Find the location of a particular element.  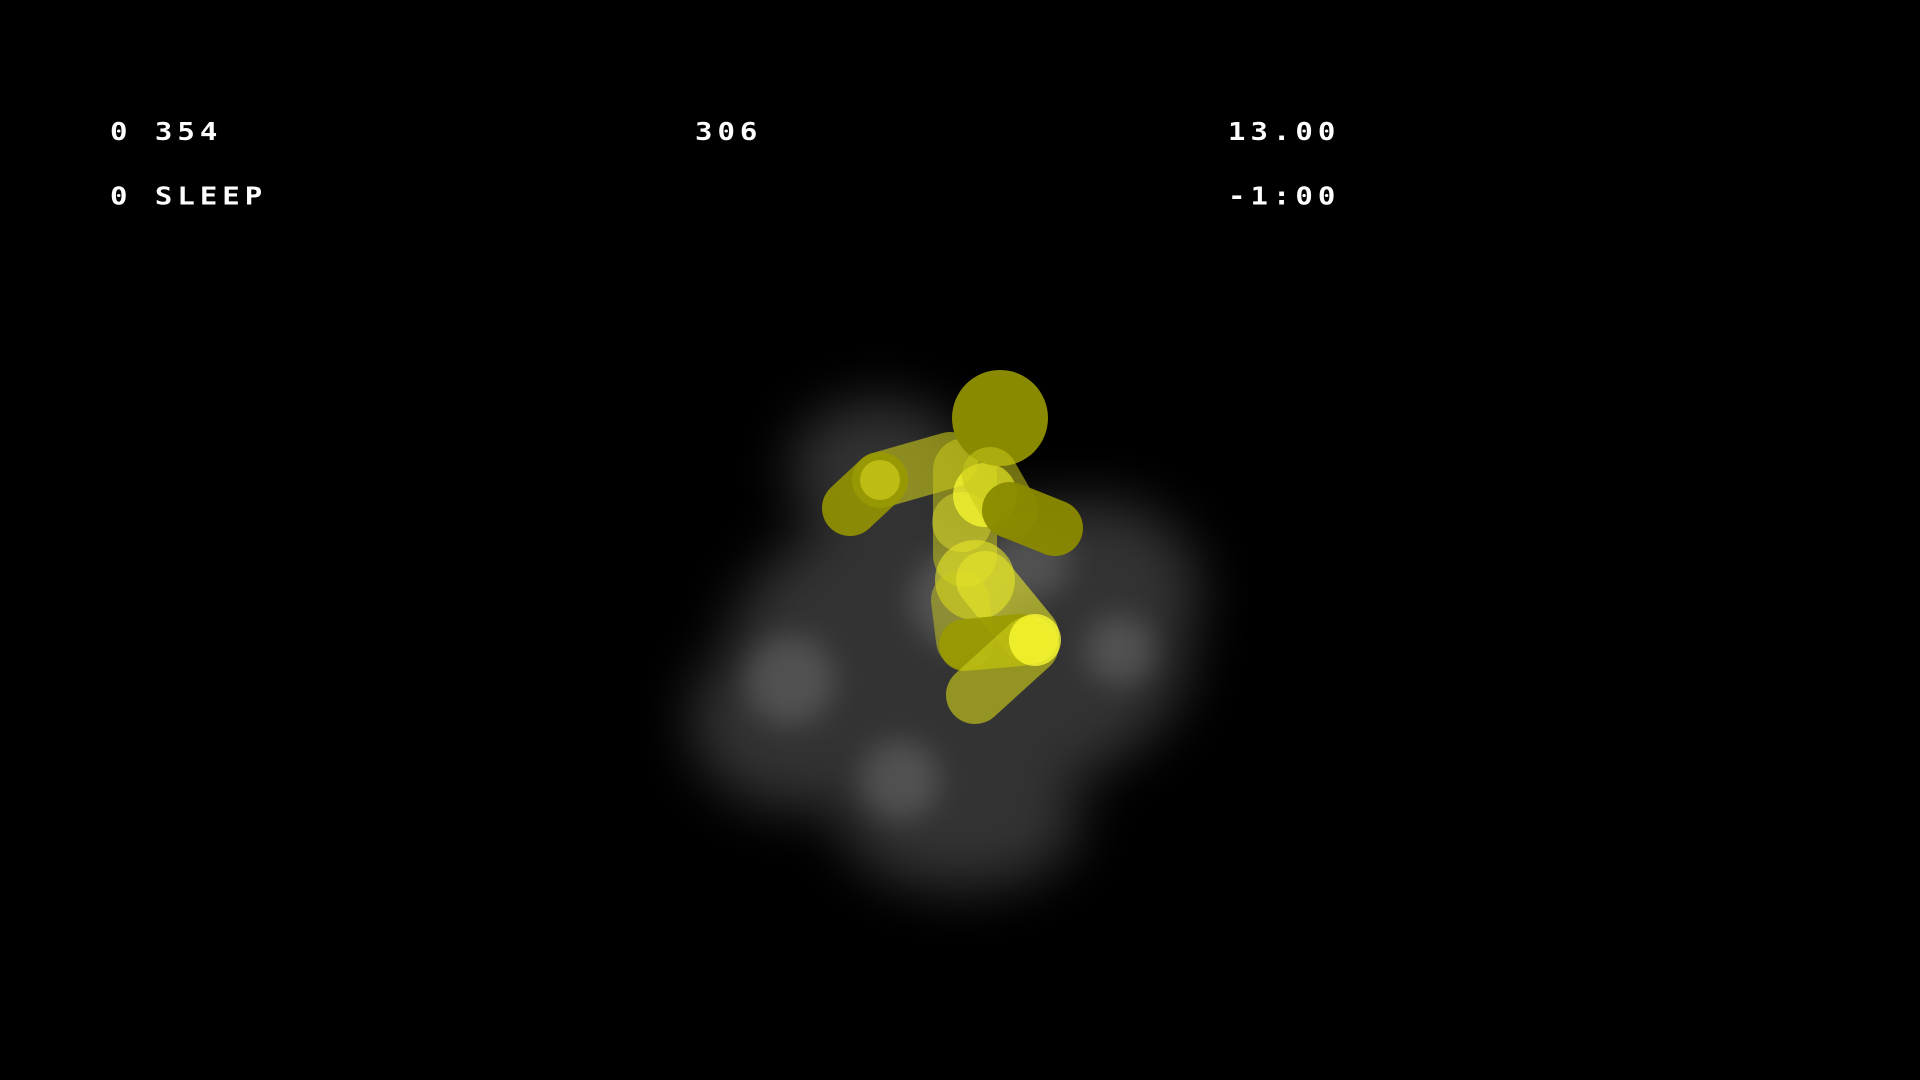

hud-timer-panel: 13.00 -1:00 is located at coordinates (1284, 164).